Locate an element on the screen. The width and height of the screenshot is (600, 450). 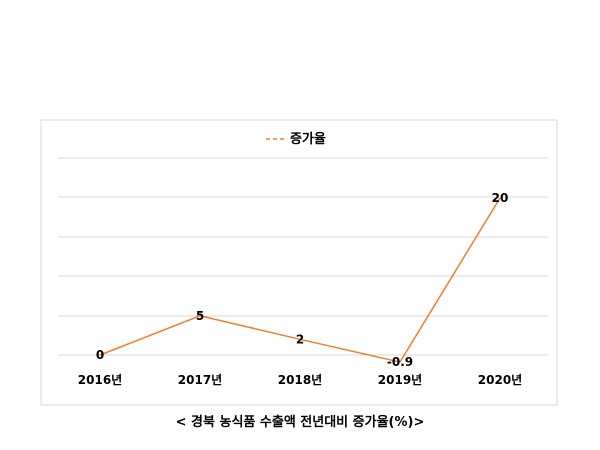
data-label: 20 is located at coordinates (500, 198).